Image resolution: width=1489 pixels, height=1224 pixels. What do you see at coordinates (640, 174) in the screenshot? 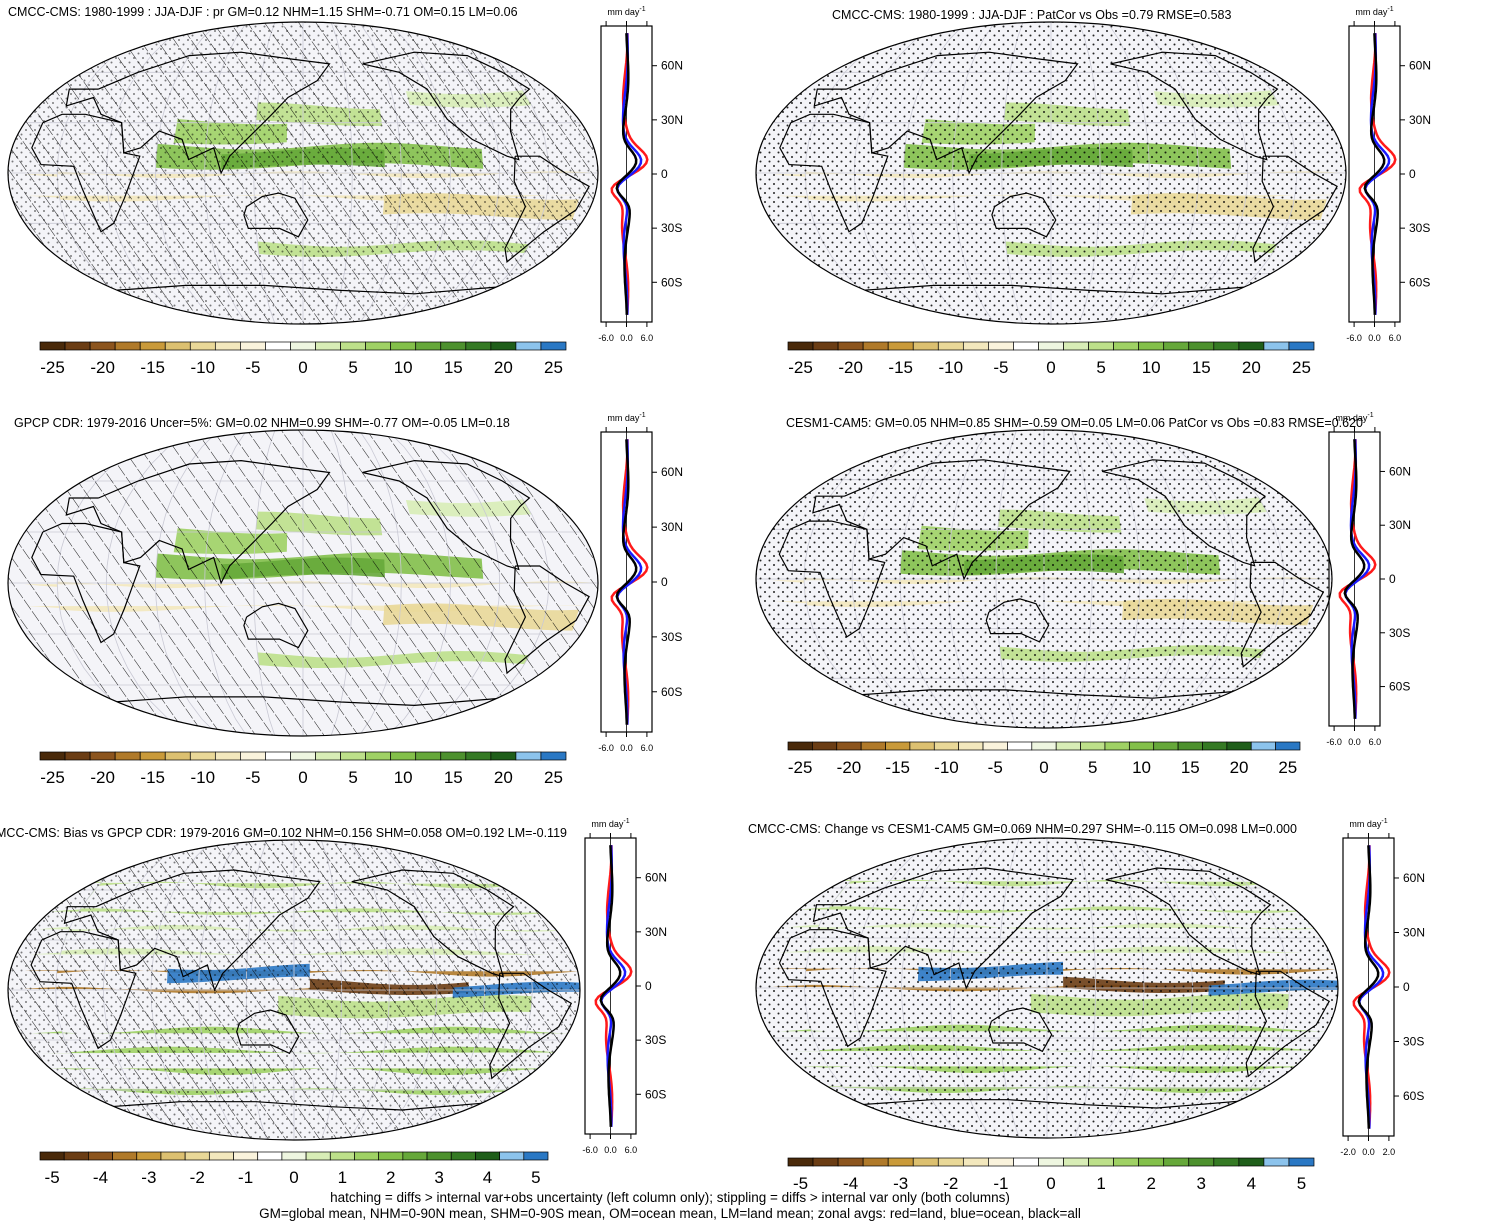
I see `zonal-plot-tl: mm day-1 -6.0 0.0 6.0 60N 30N 0 30S 60S` at bounding box center [640, 174].